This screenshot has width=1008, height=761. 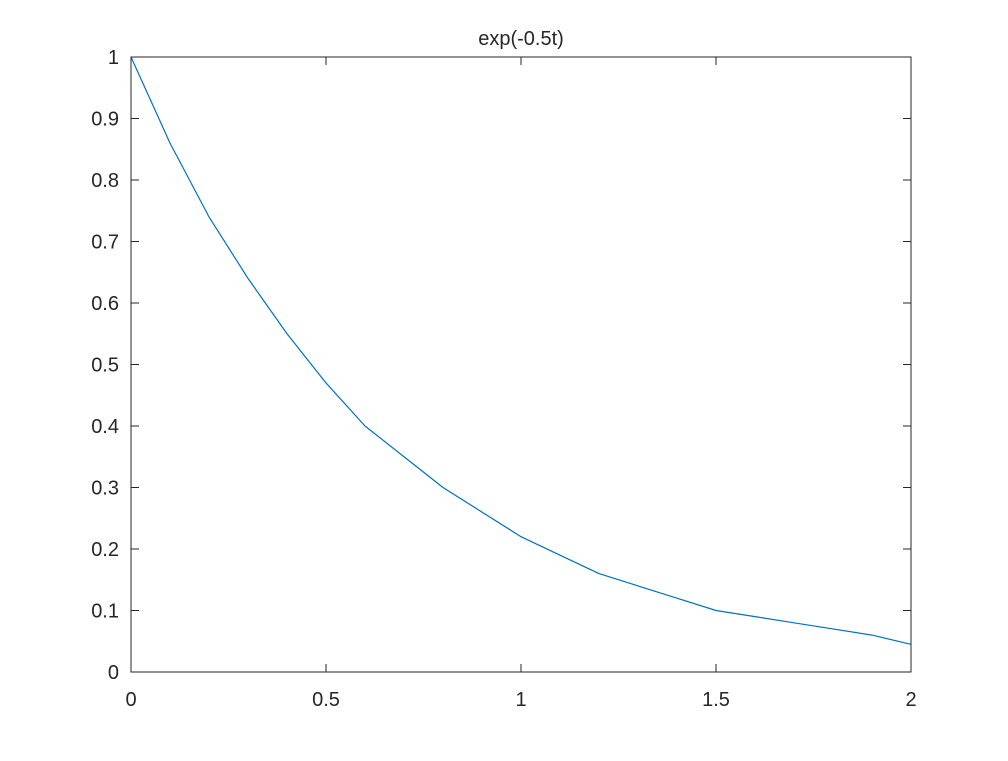 I want to click on y-tick-label: 0, so click(x=113, y=673).